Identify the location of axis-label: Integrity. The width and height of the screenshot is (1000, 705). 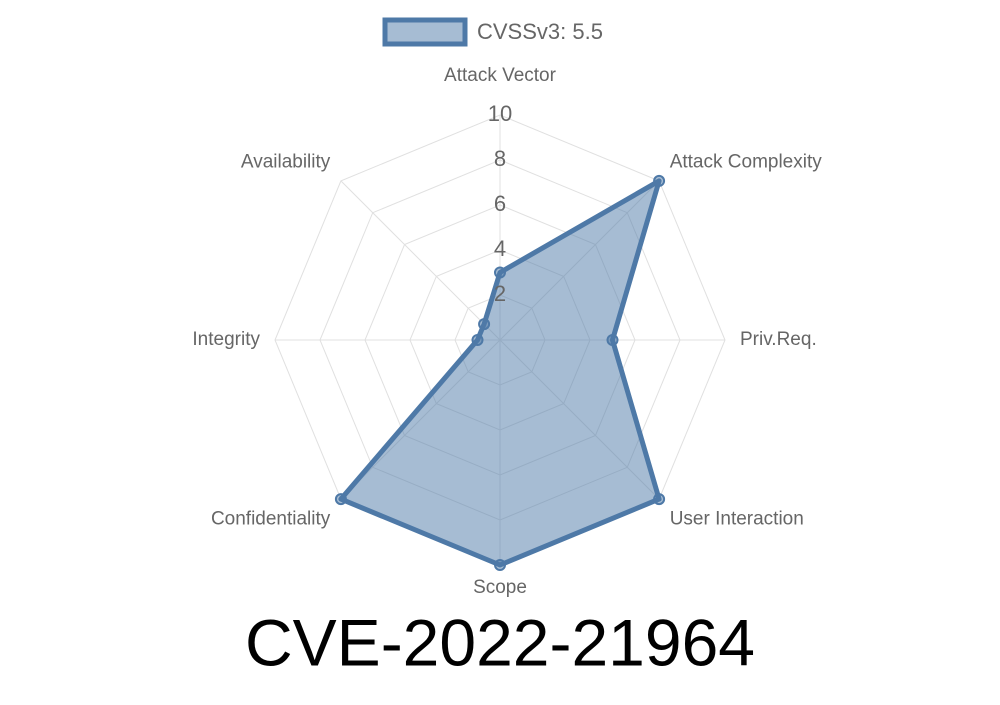
(226, 339).